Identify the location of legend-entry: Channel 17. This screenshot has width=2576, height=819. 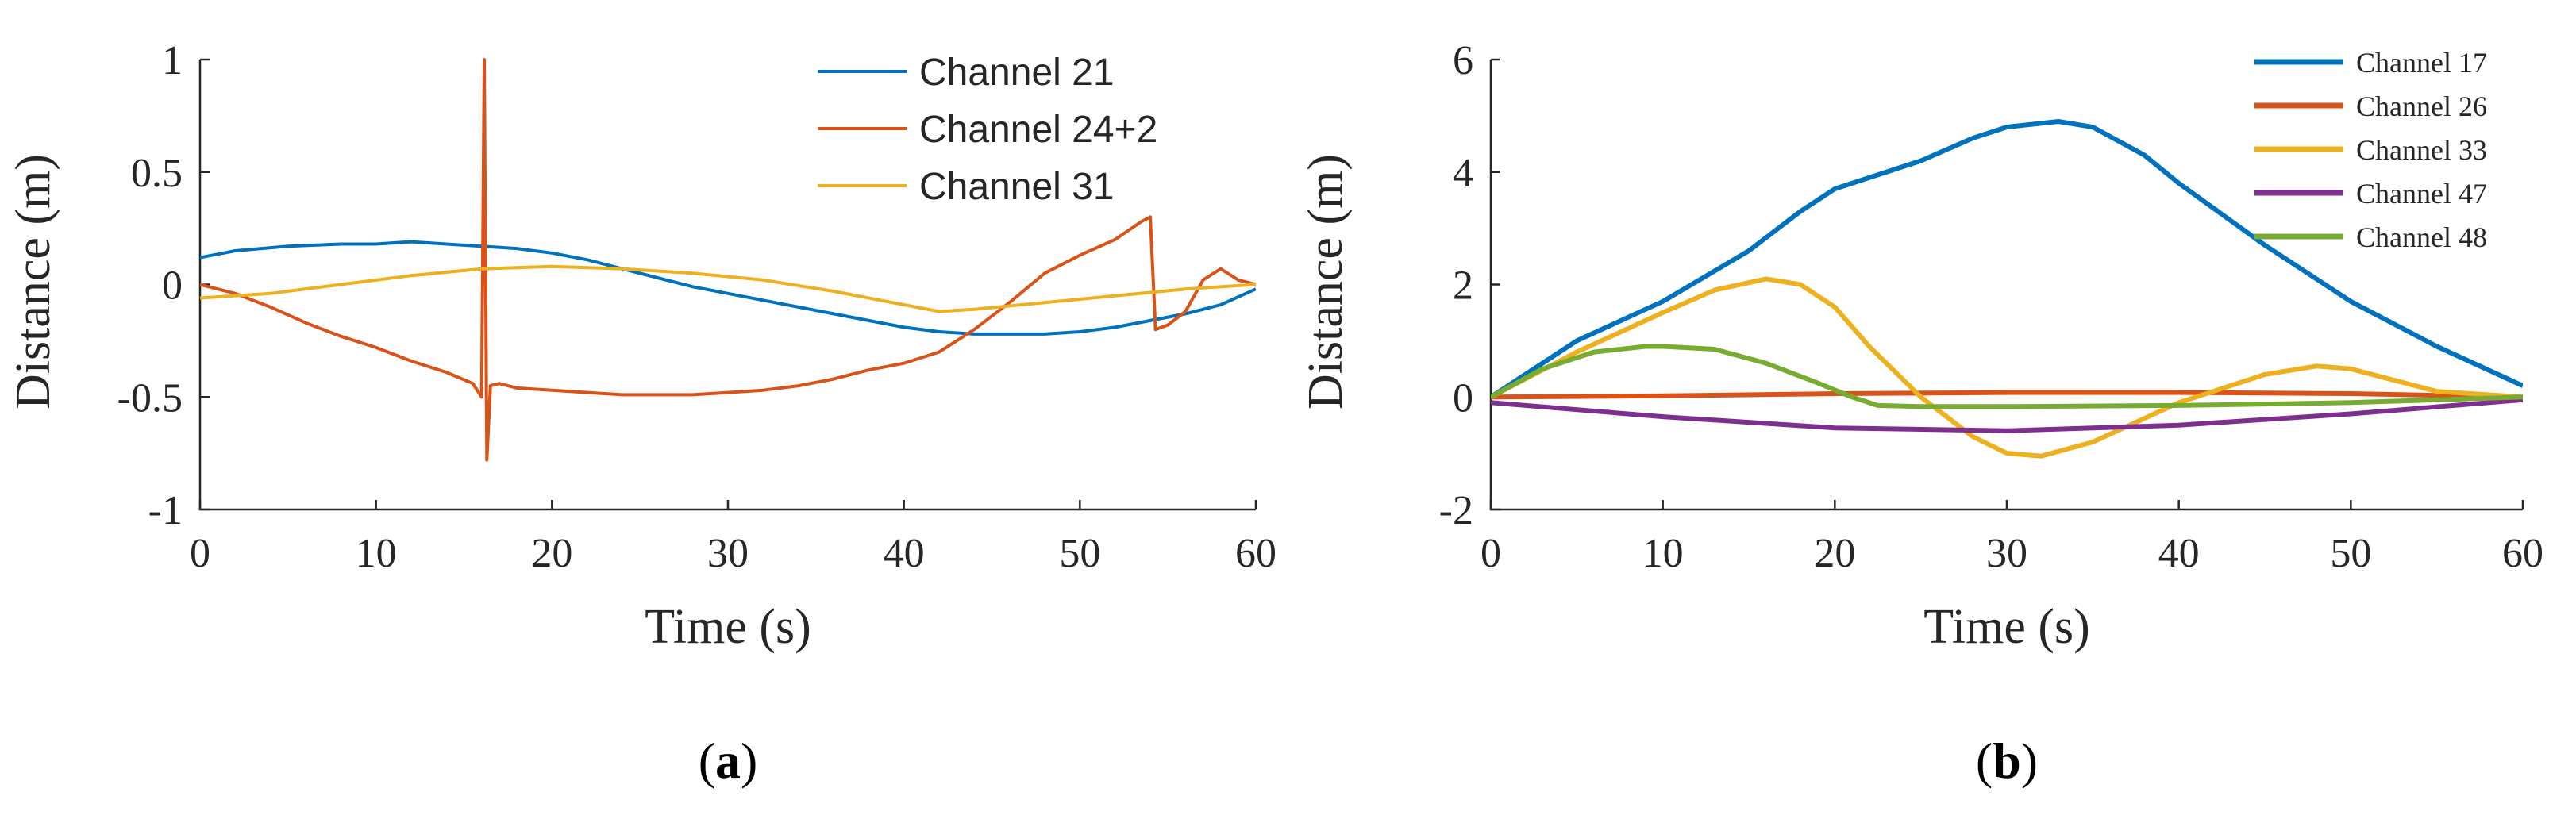
(2421, 63).